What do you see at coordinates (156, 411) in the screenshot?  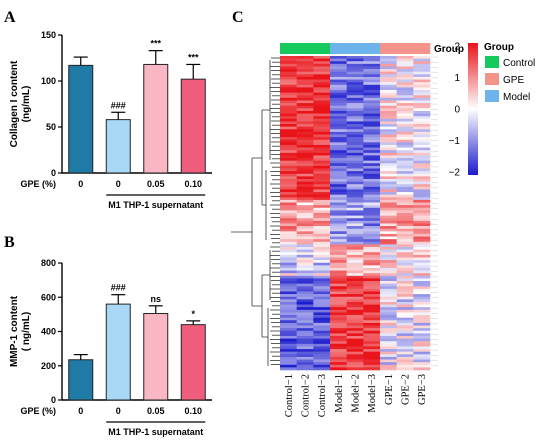 I see `category-label: 0.05` at bounding box center [156, 411].